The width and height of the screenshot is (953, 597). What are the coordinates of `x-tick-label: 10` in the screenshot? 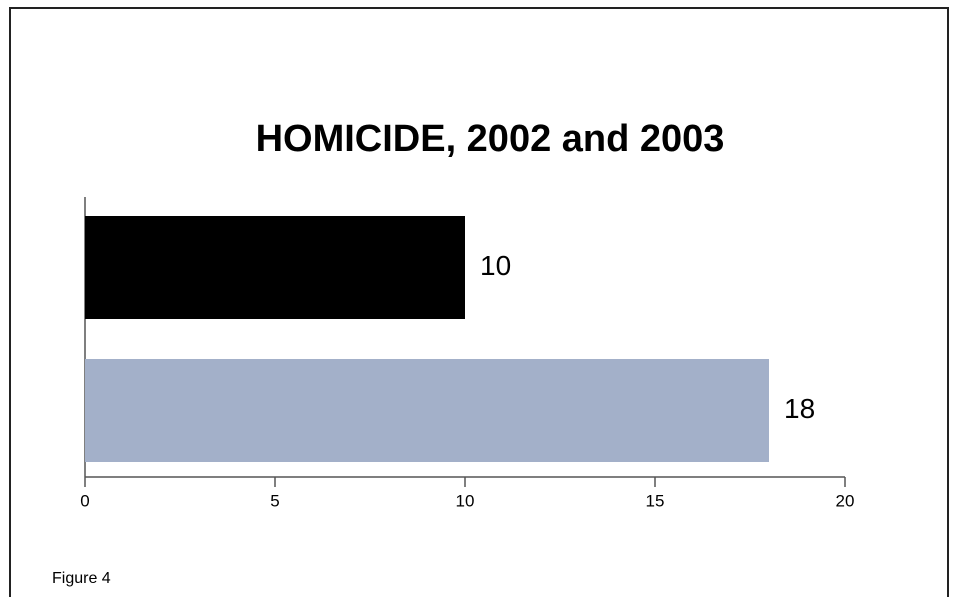 It's located at (465, 500).